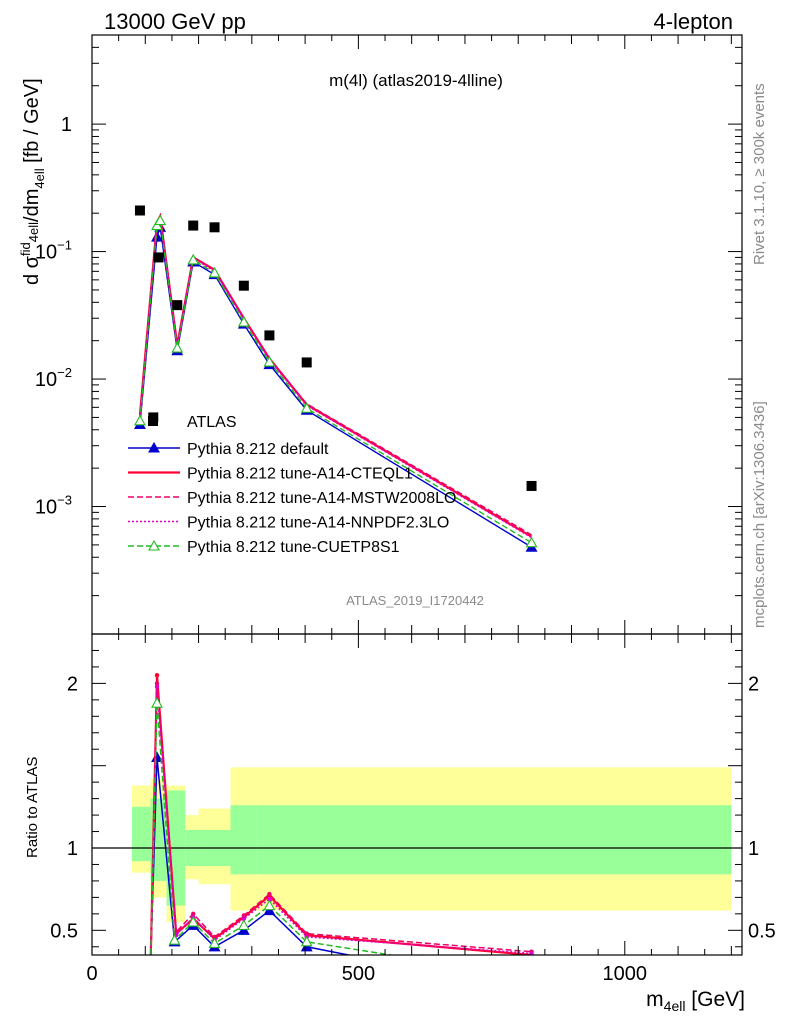  Describe the element at coordinates (300, 474) in the screenshot. I see `legend-label-cteql1: Pythia 8.212 tune-A14-CTEQL1` at that location.